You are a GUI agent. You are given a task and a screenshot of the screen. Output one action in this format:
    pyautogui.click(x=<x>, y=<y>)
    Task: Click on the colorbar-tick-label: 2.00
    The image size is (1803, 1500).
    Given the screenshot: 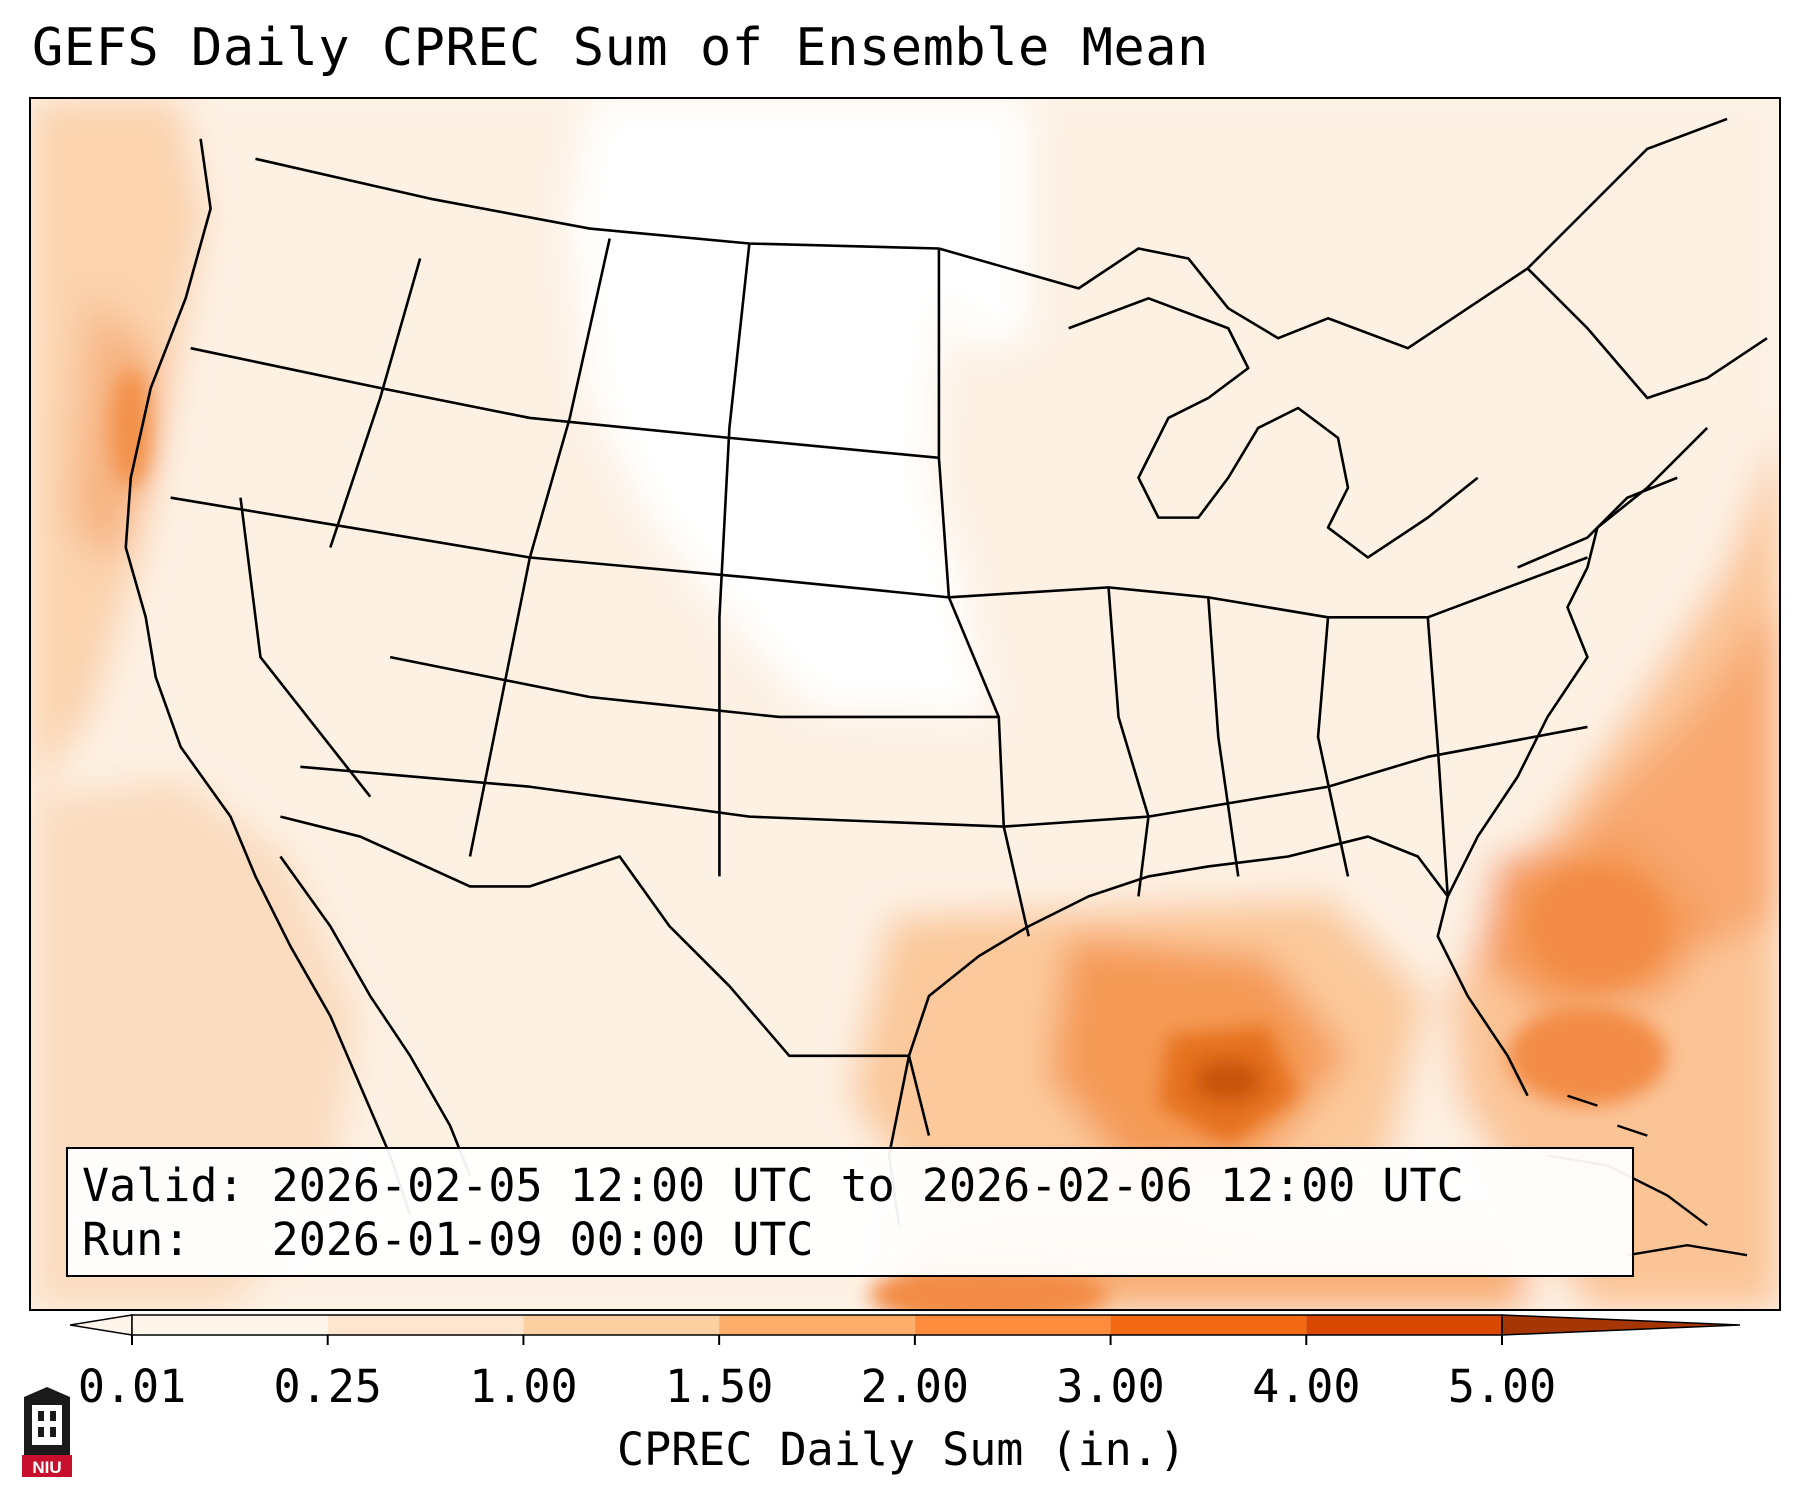 What is the action you would take?
    pyautogui.click(x=915, y=1386)
    